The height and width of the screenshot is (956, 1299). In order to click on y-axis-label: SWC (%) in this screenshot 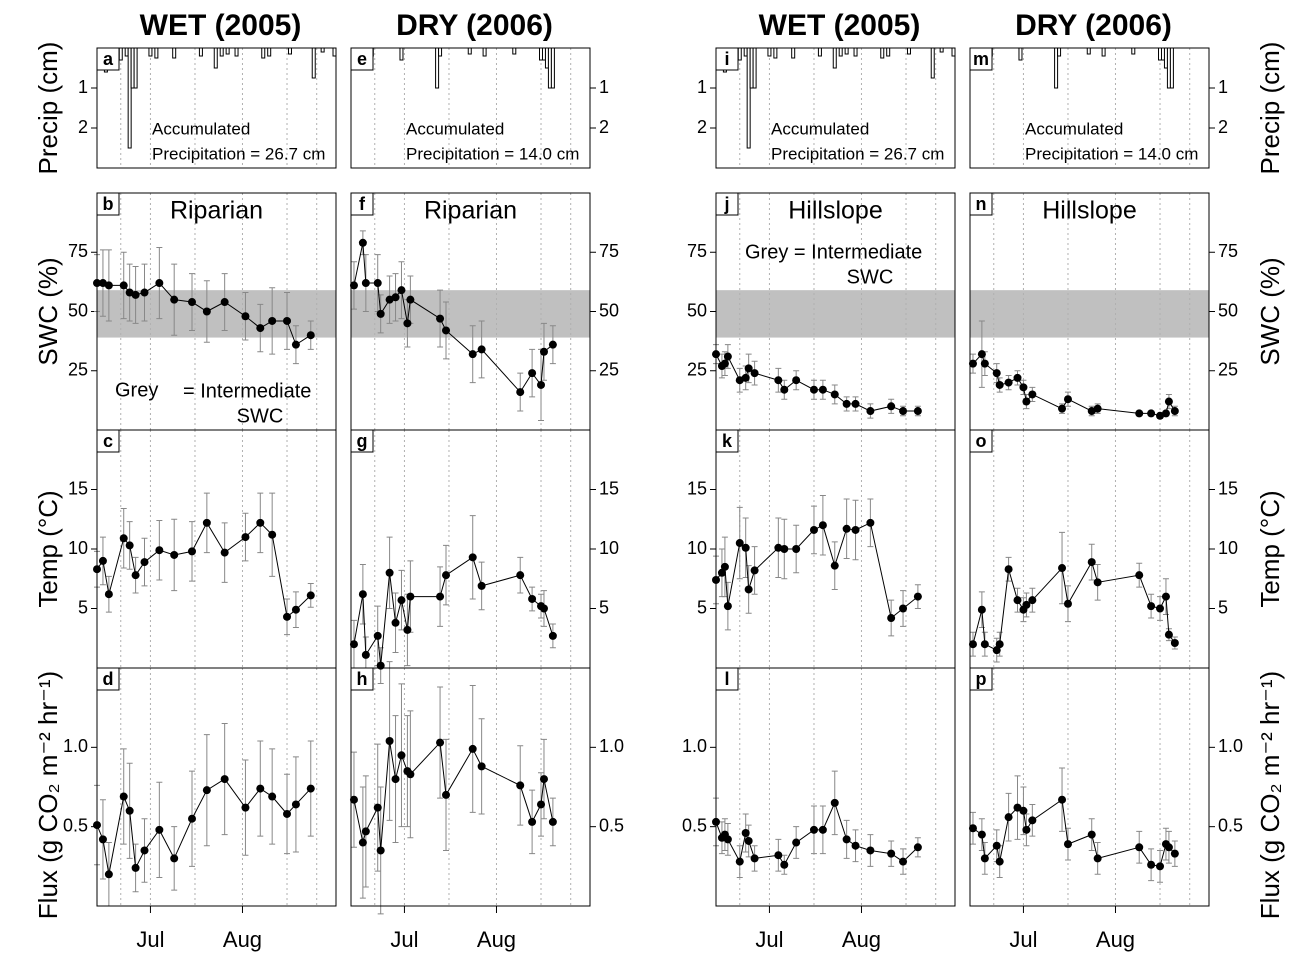, I will do `click(1270, 311)`.